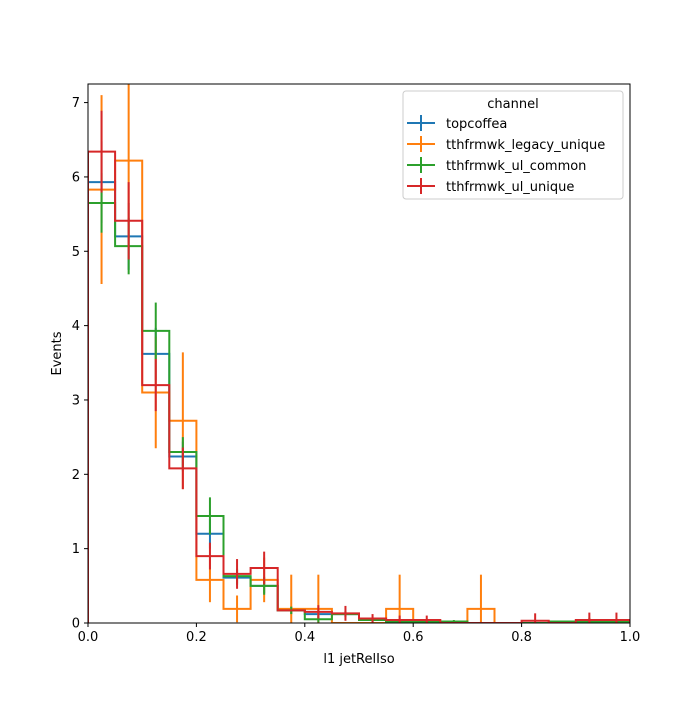  What do you see at coordinates (521, 637) in the screenshot?
I see `x-tick-label: 0.8` at bounding box center [521, 637].